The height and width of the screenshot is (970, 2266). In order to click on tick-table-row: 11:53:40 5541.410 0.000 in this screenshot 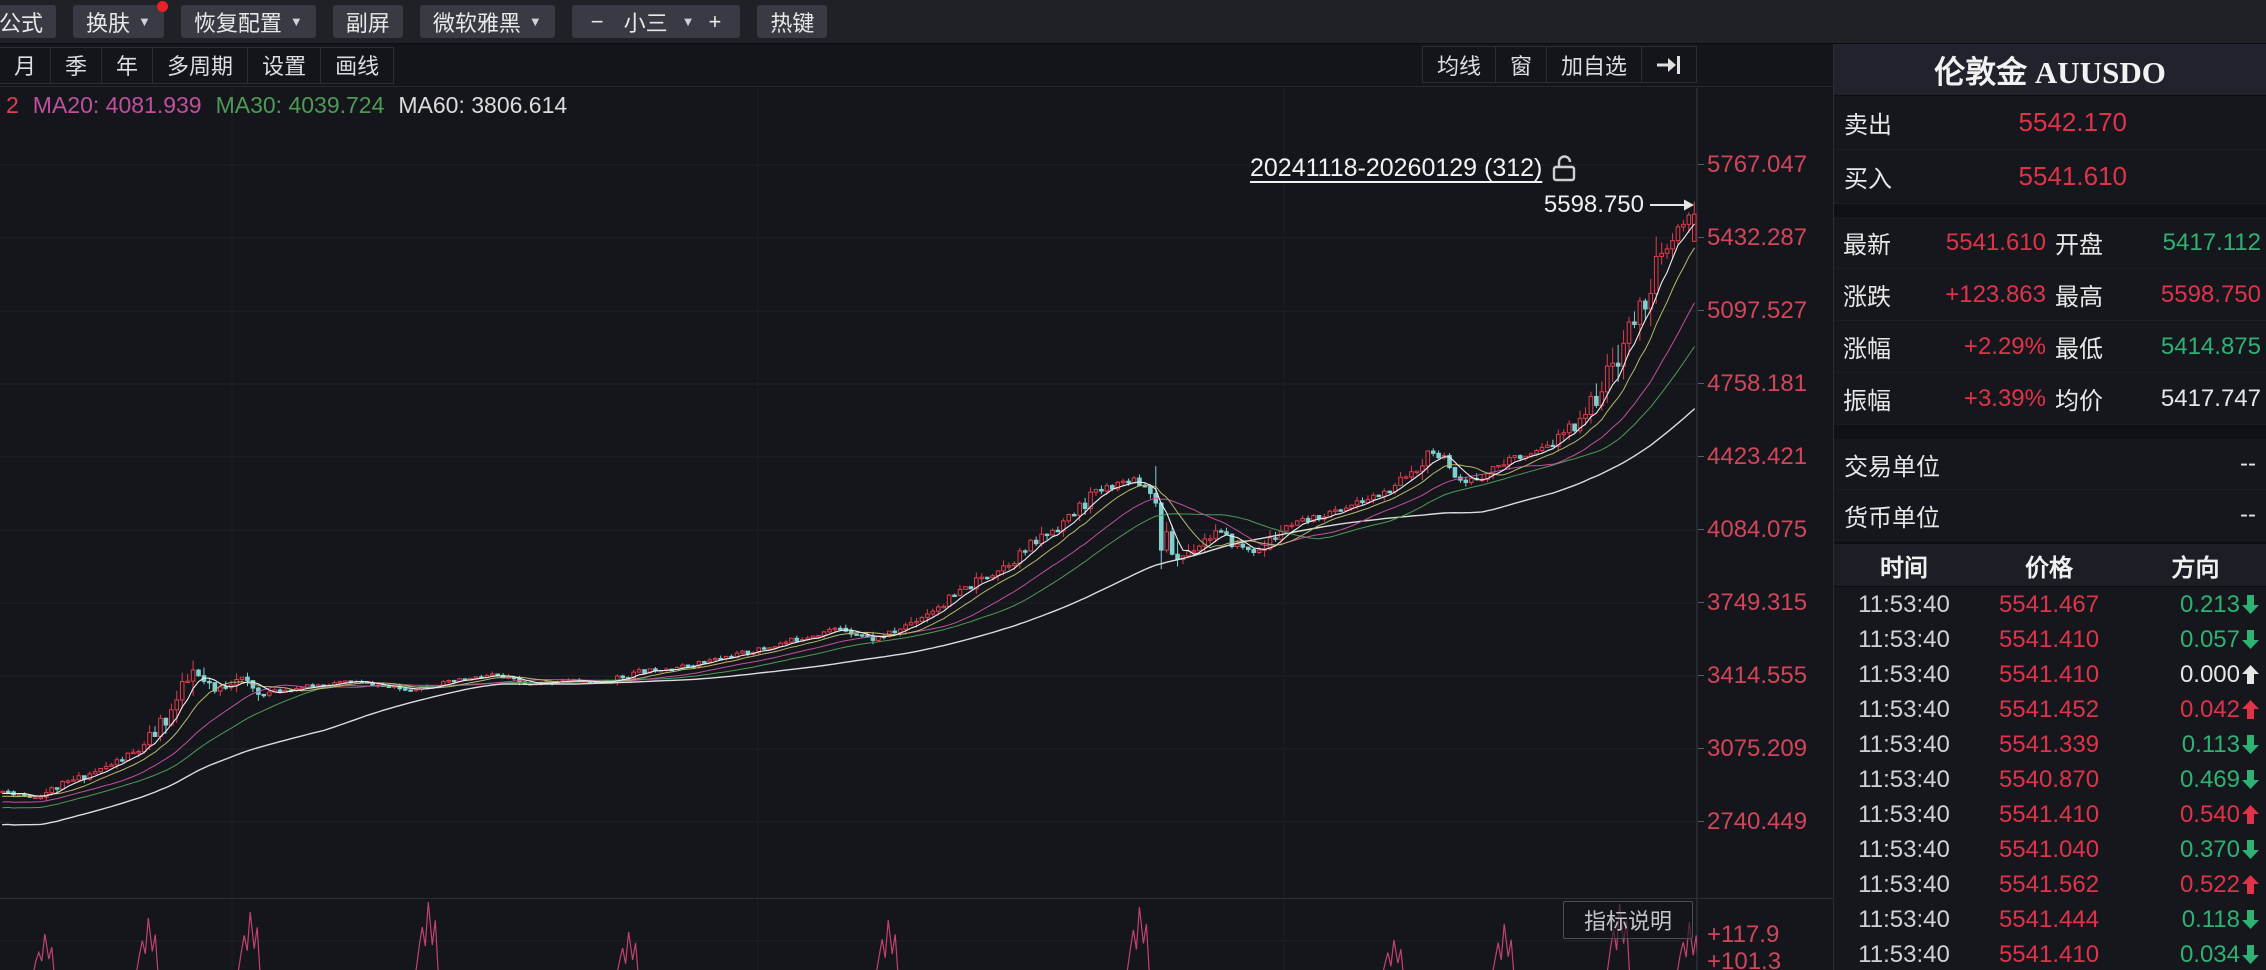, I will do `click(2050, 674)`.